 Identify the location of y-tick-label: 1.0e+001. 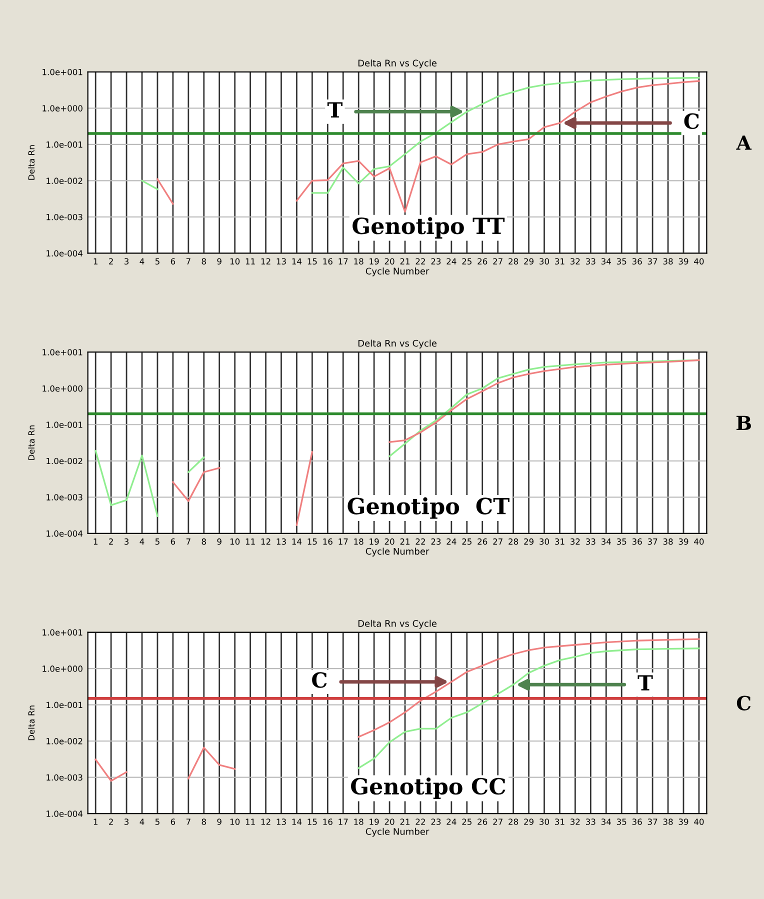
(62, 72).